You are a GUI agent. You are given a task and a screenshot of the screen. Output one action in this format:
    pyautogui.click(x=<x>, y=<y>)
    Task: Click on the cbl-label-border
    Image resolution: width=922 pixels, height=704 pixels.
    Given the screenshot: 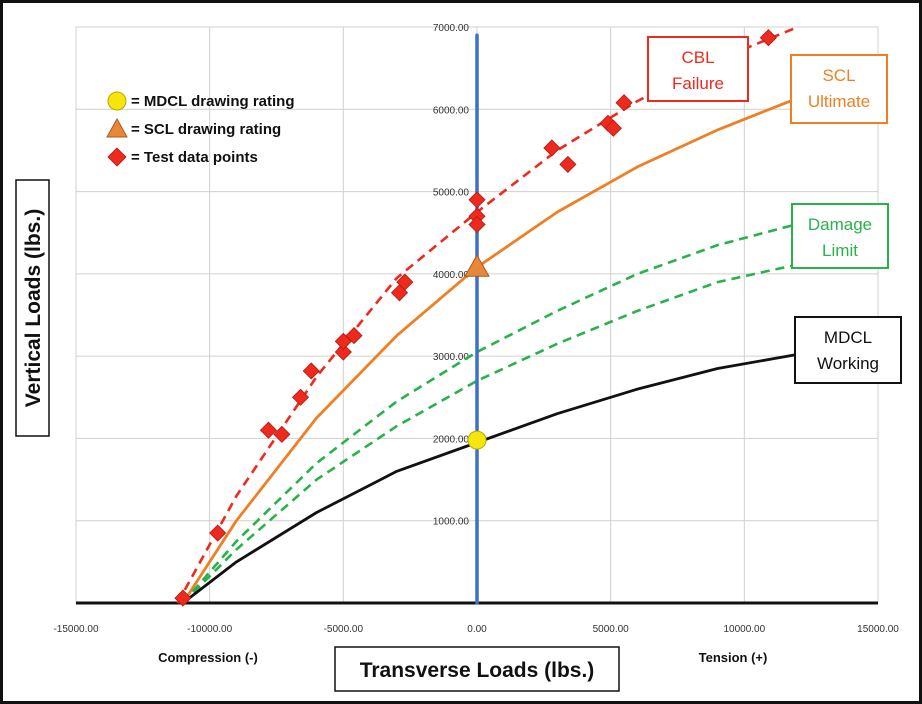 What is the action you would take?
    pyautogui.click(x=698, y=69)
    